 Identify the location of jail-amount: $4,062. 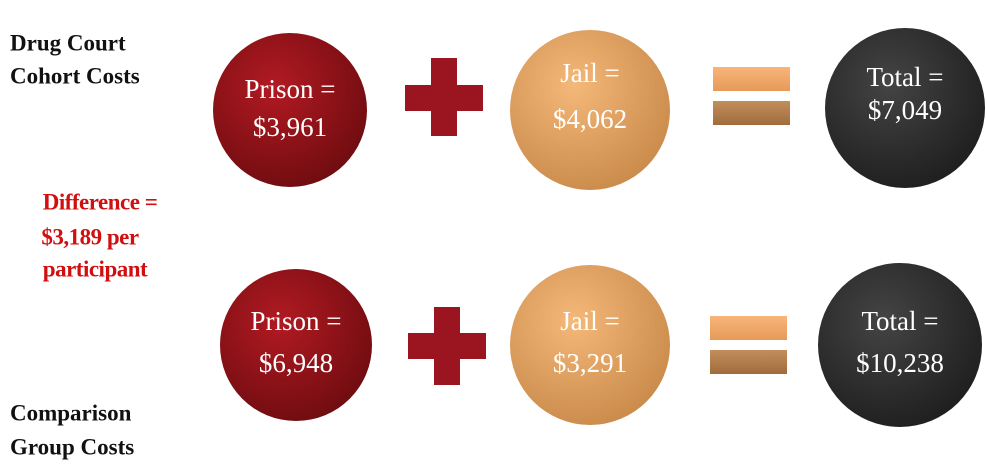
(590, 119).